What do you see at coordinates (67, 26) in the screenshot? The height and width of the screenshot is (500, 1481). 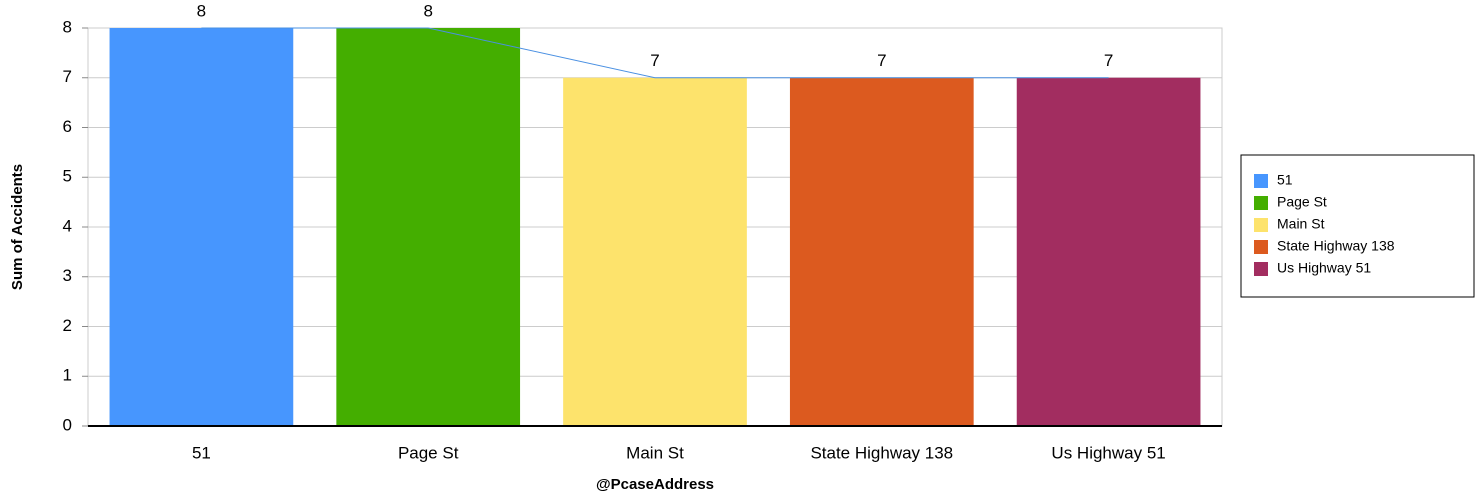 I see `y-tick-label: 8` at bounding box center [67, 26].